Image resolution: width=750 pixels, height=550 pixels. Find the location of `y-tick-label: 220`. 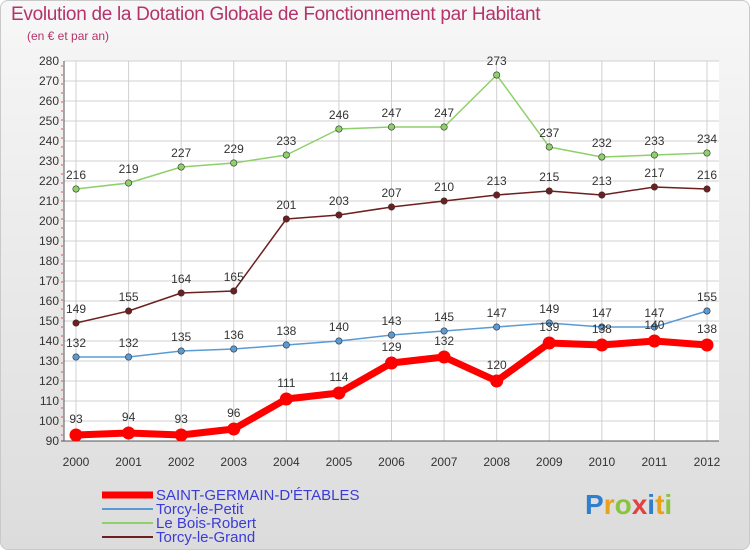

y-tick-label: 220 is located at coordinates (49, 181).